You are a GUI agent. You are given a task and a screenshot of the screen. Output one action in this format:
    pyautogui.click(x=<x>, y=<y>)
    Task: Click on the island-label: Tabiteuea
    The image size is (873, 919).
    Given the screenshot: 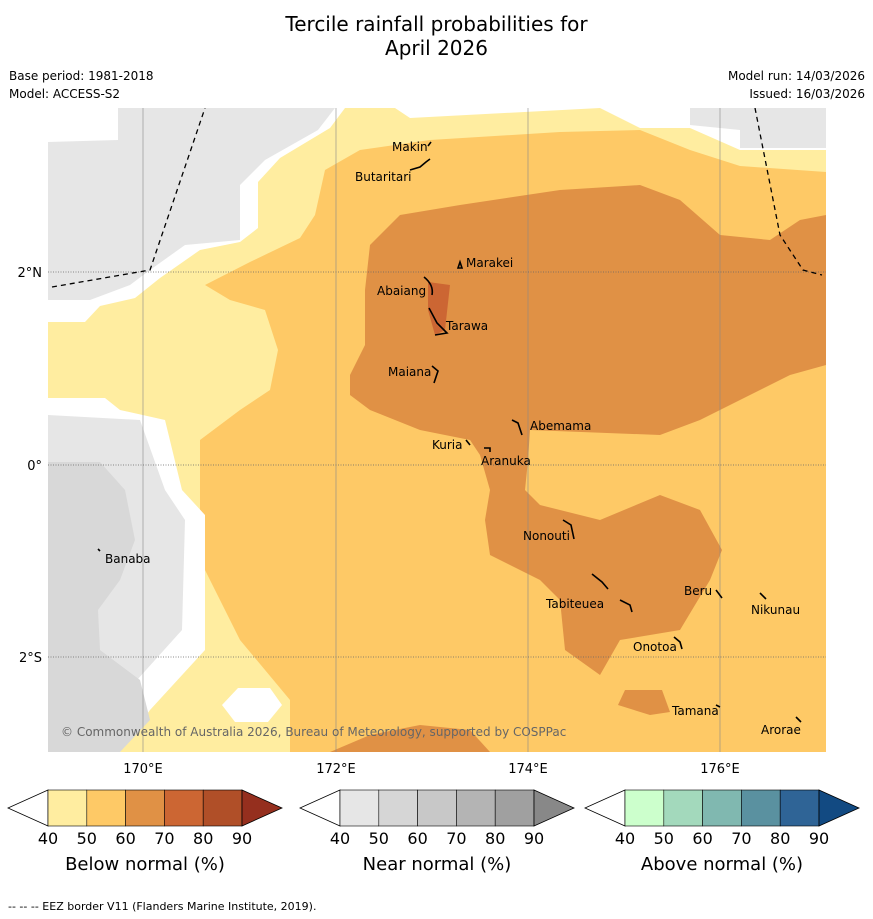 What is the action you would take?
    pyautogui.click(x=574, y=604)
    